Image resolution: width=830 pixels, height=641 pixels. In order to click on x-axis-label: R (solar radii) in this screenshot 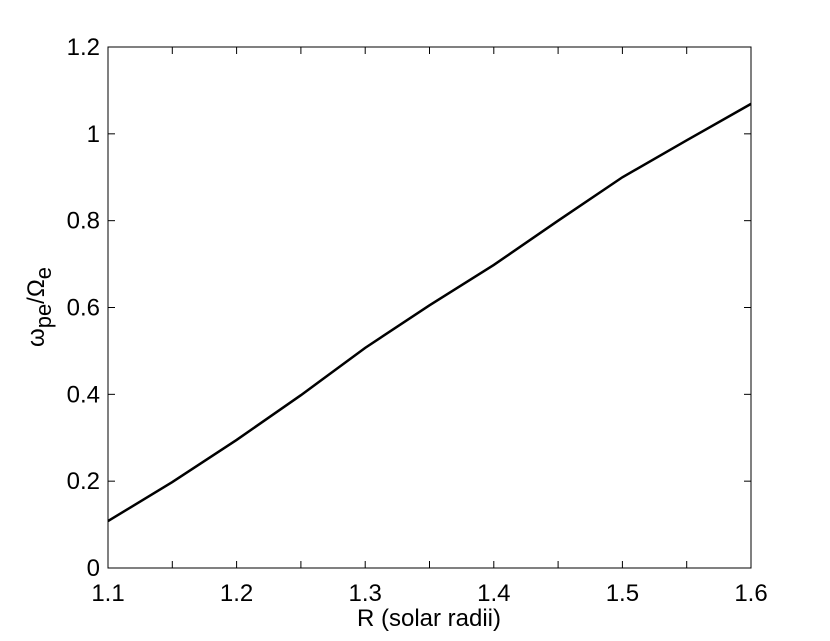, I will do `click(429, 618)`.